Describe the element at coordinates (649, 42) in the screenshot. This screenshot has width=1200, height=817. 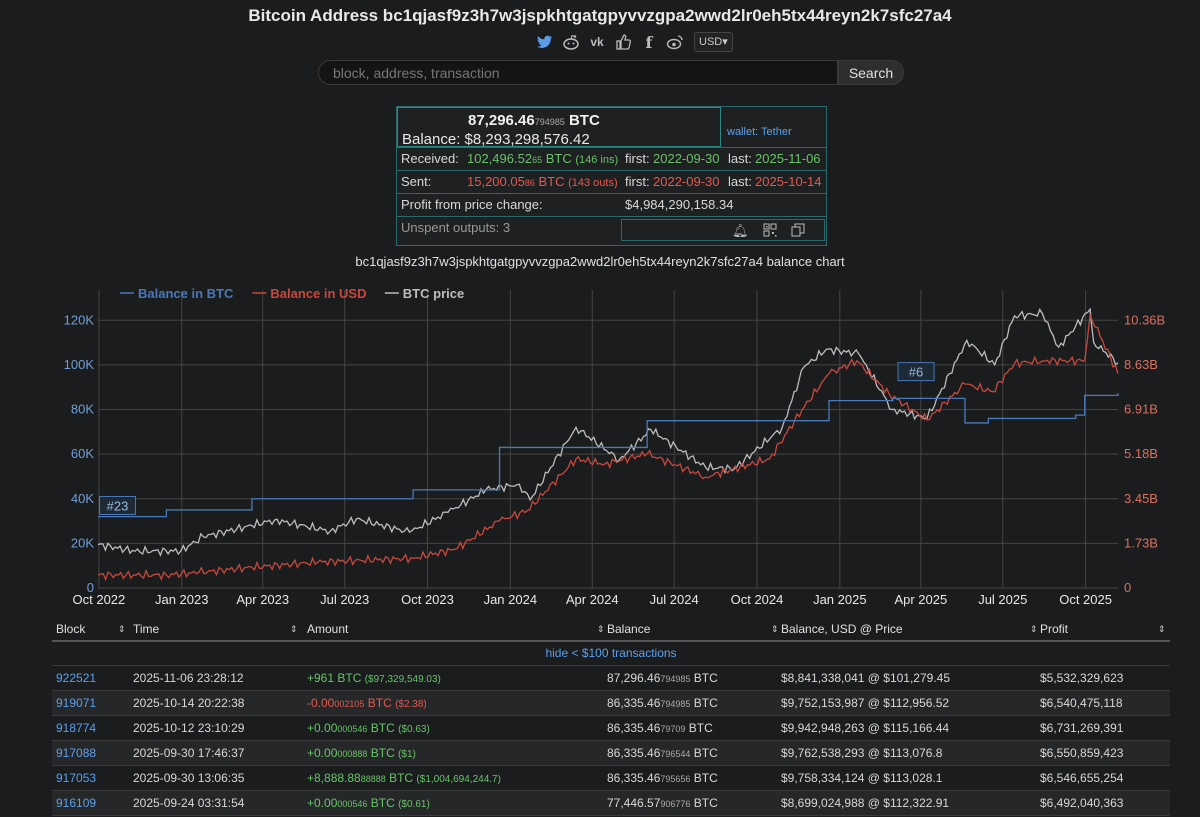
I see `facebook-icon: f` at that location.